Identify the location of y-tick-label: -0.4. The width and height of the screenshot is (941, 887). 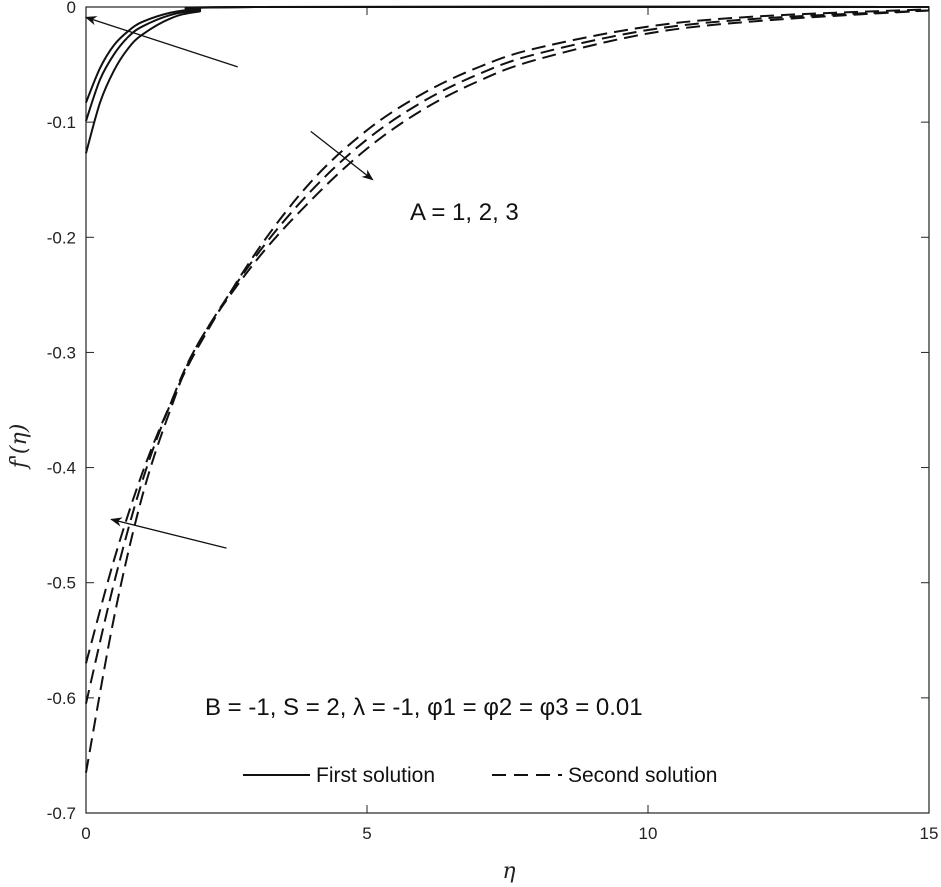
(61, 468).